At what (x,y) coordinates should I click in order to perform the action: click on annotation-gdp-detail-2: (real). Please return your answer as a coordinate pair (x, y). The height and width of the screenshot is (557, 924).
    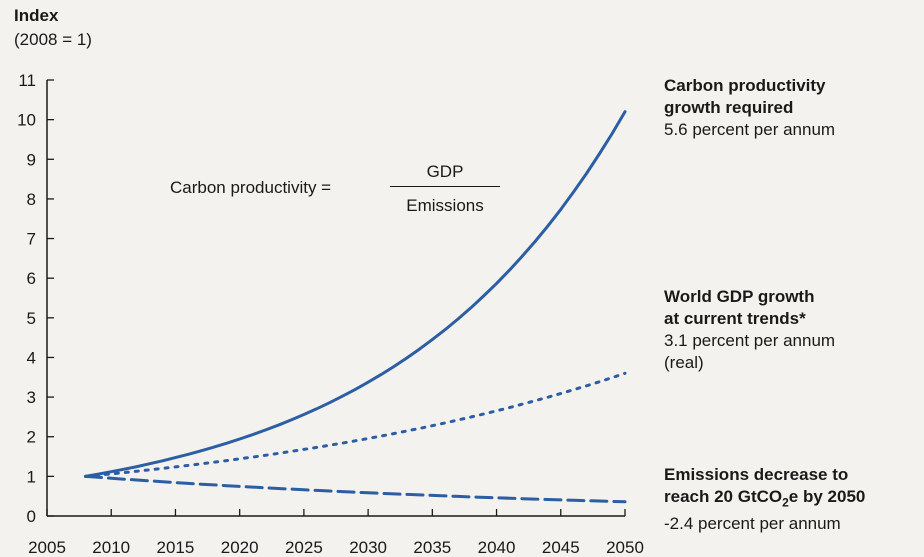
    Looking at the image, I should click on (684, 362).